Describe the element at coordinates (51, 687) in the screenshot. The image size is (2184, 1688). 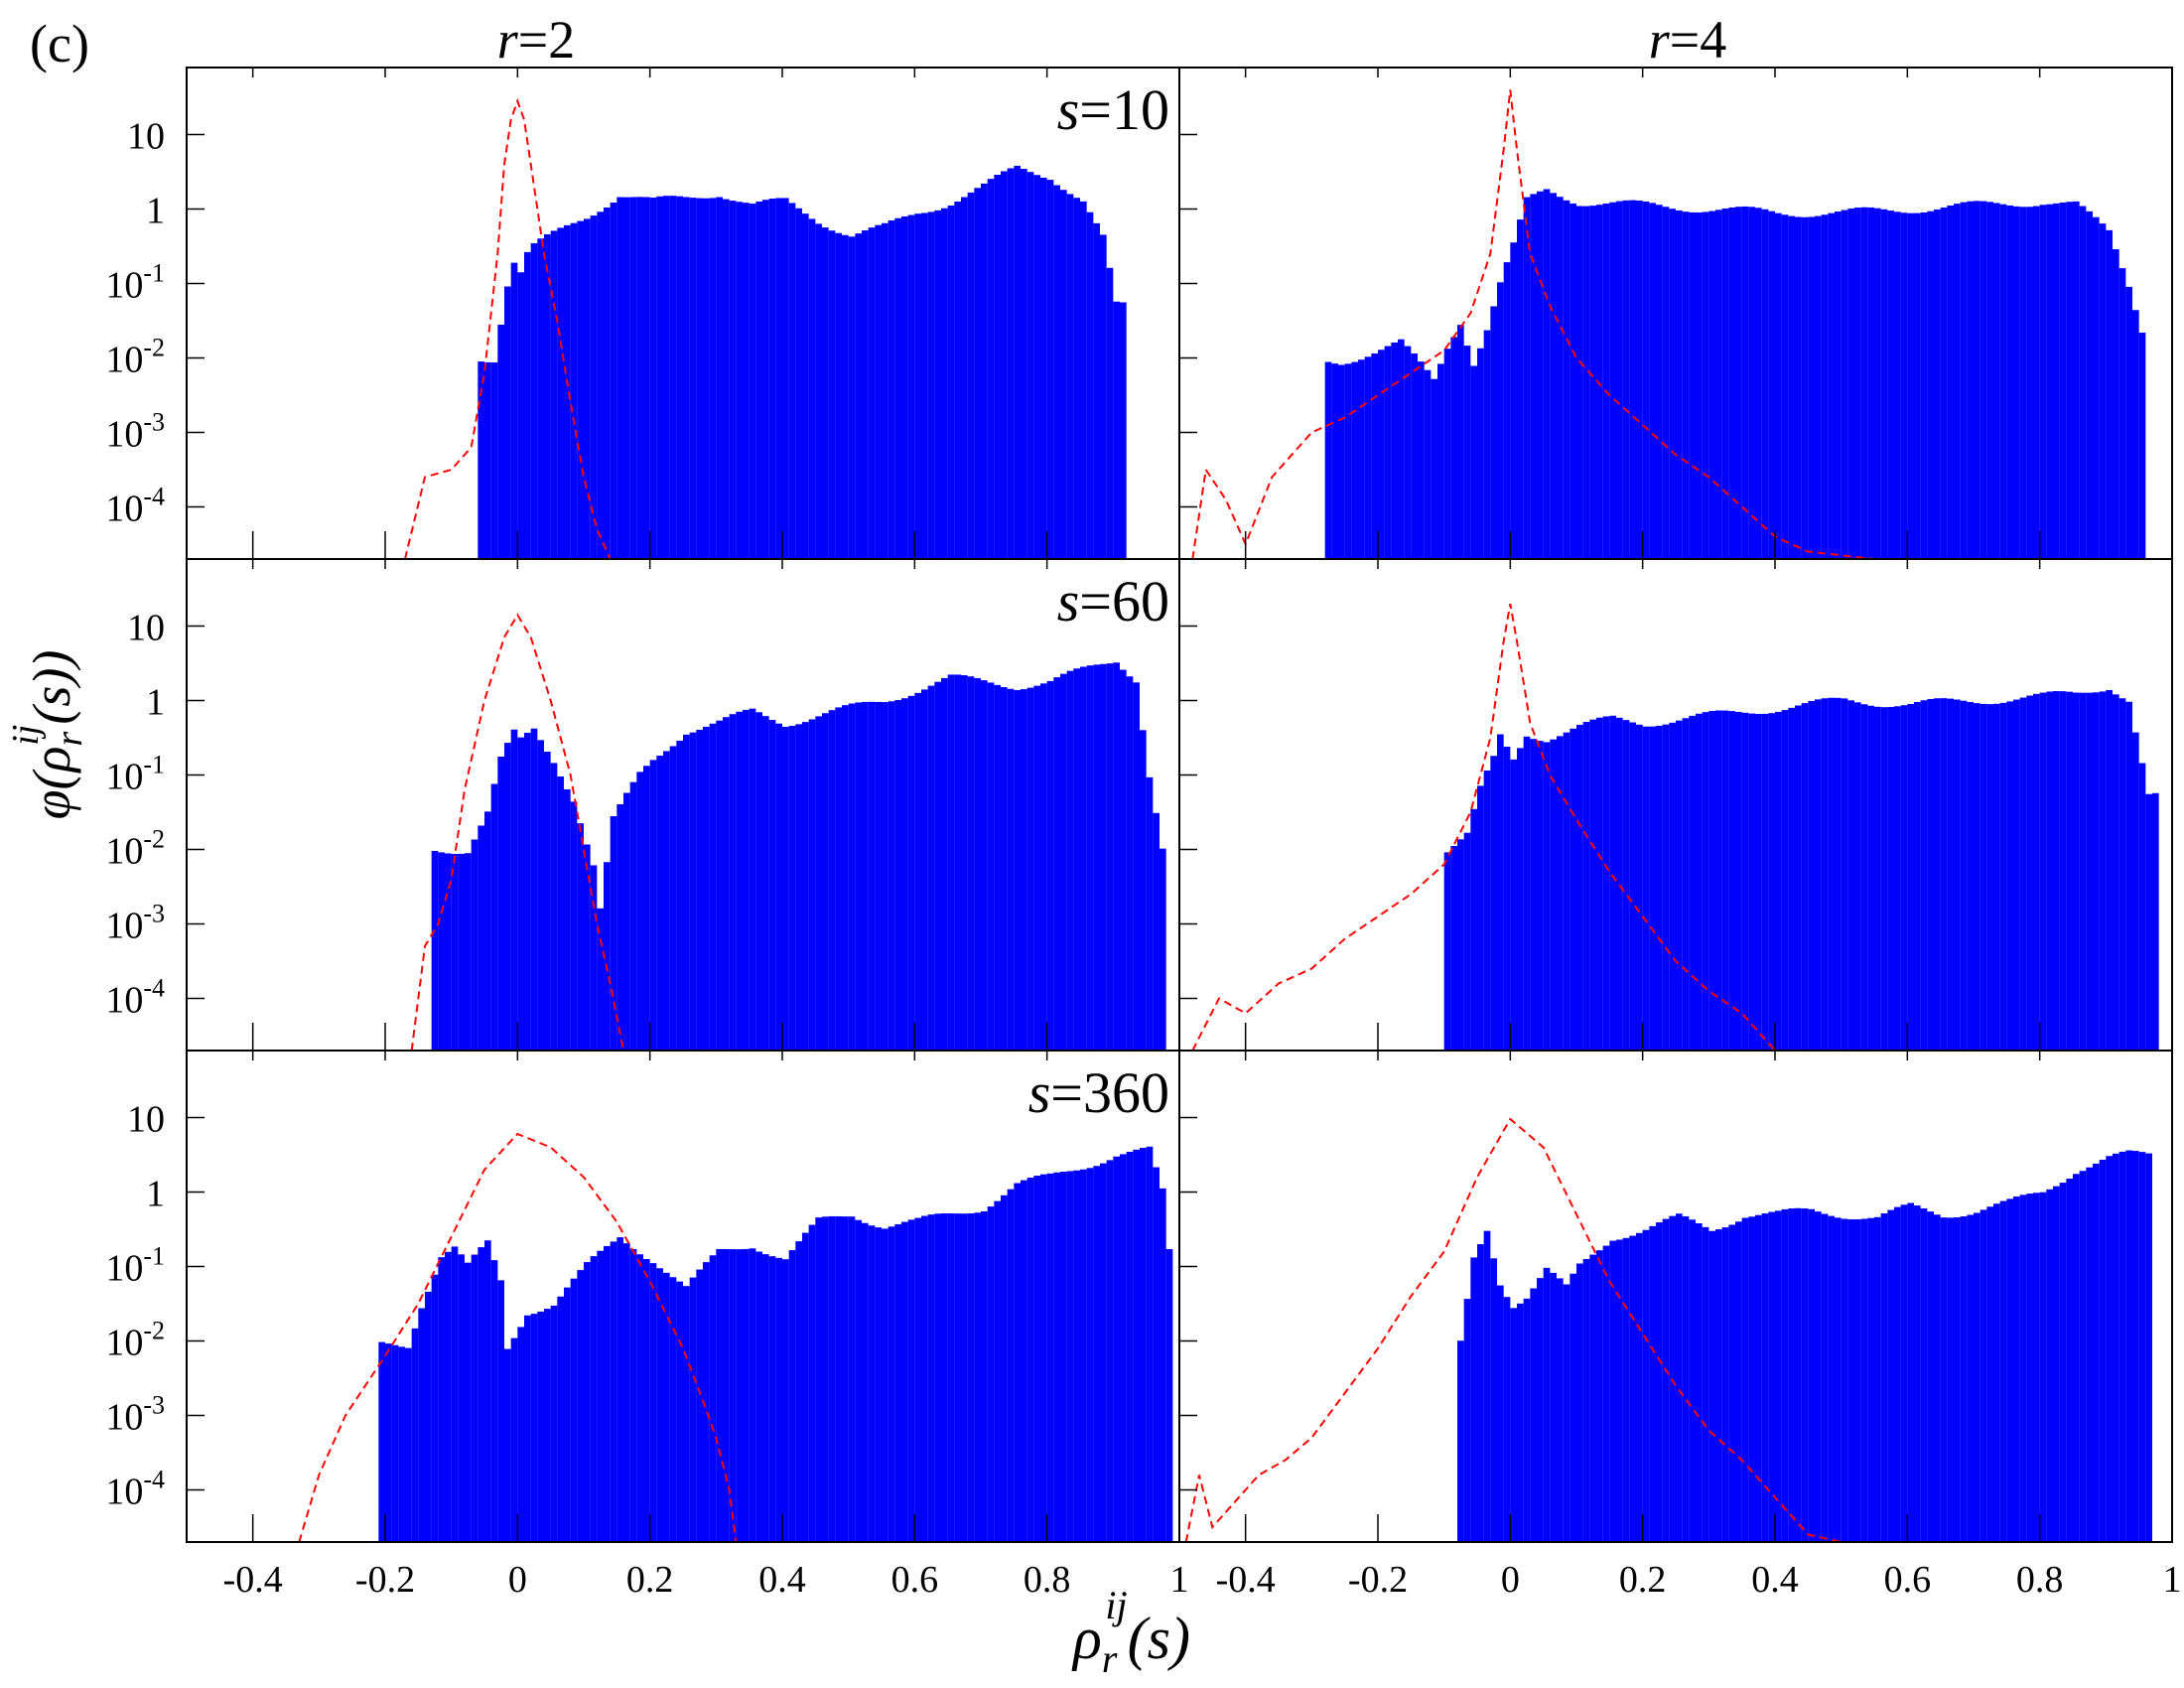
I see `y-axis-label-tail: (s))` at that location.